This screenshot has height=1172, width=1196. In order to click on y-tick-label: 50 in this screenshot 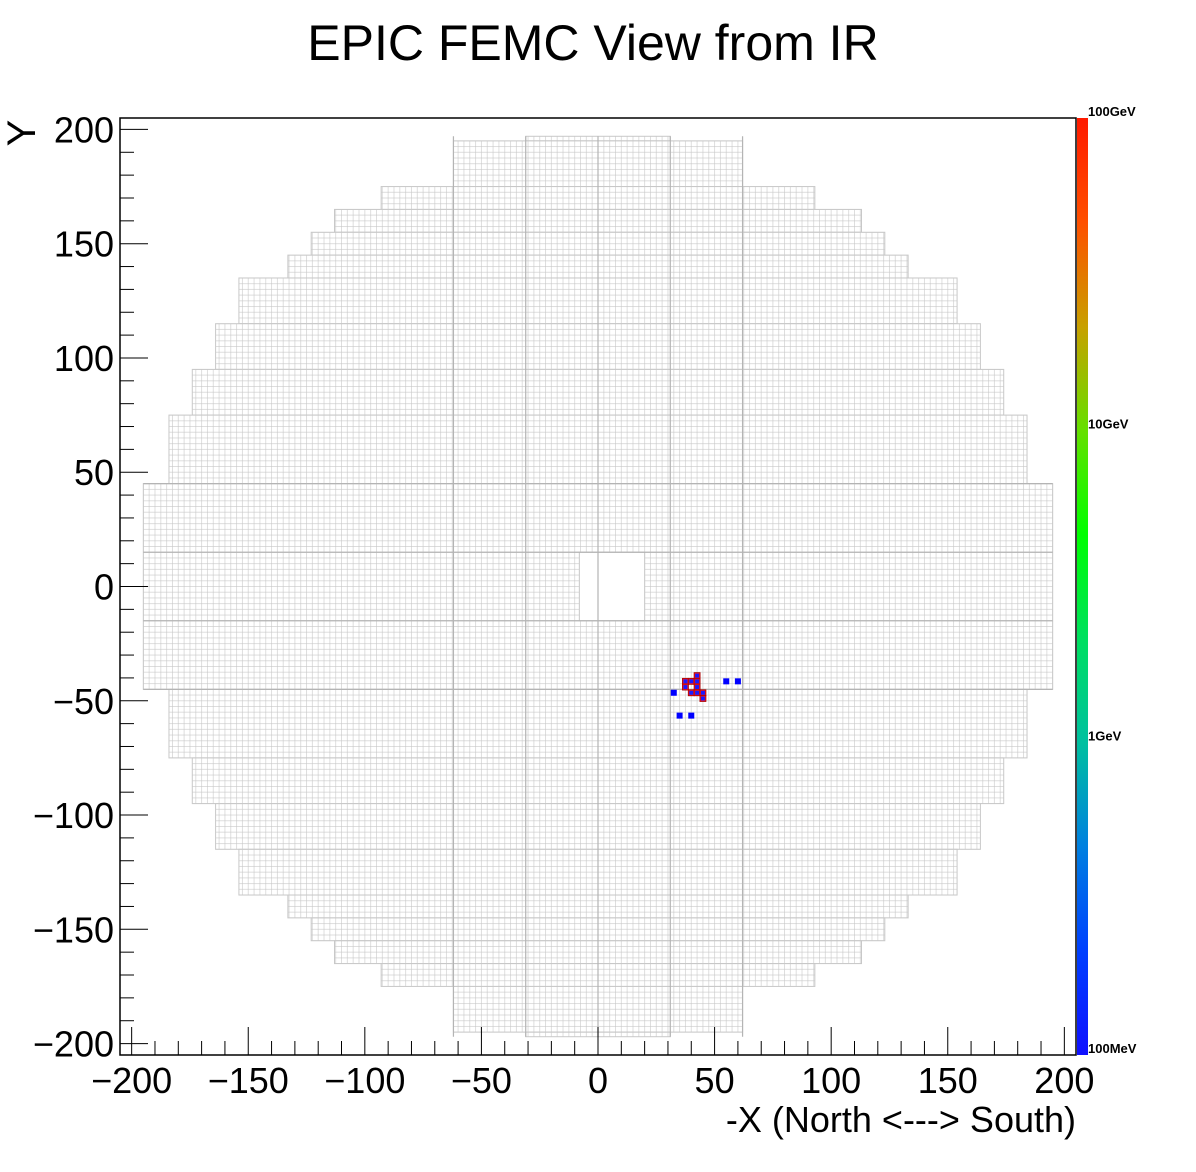, I will do `click(94, 472)`.